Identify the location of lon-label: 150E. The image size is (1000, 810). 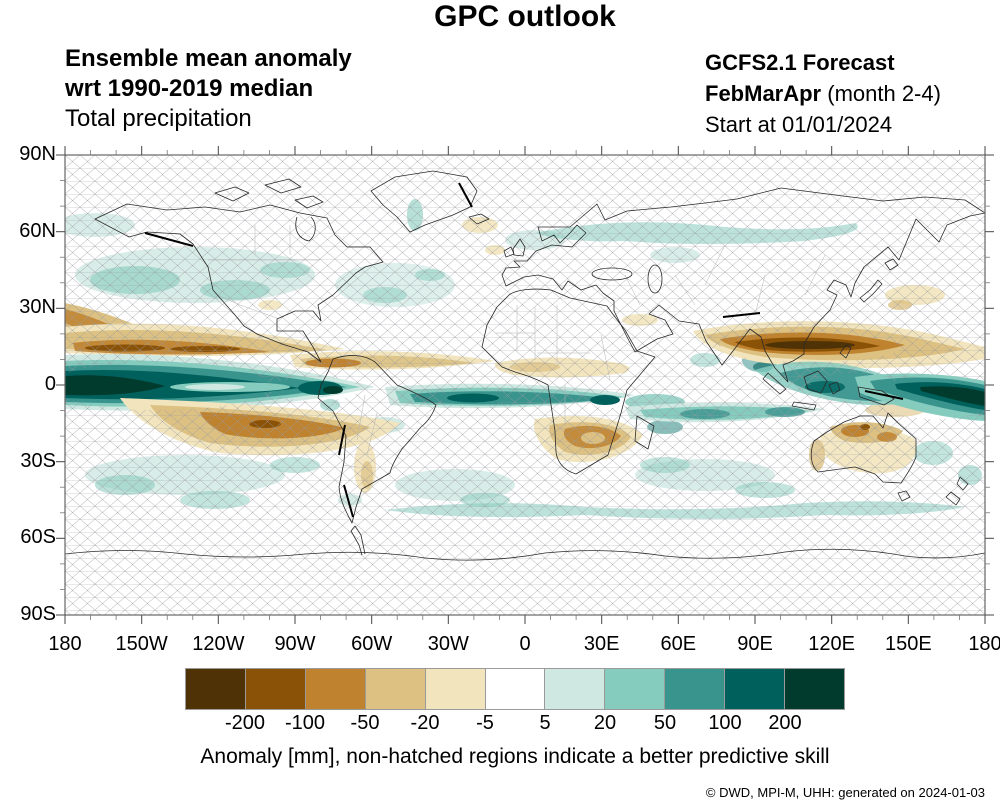
(908, 644).